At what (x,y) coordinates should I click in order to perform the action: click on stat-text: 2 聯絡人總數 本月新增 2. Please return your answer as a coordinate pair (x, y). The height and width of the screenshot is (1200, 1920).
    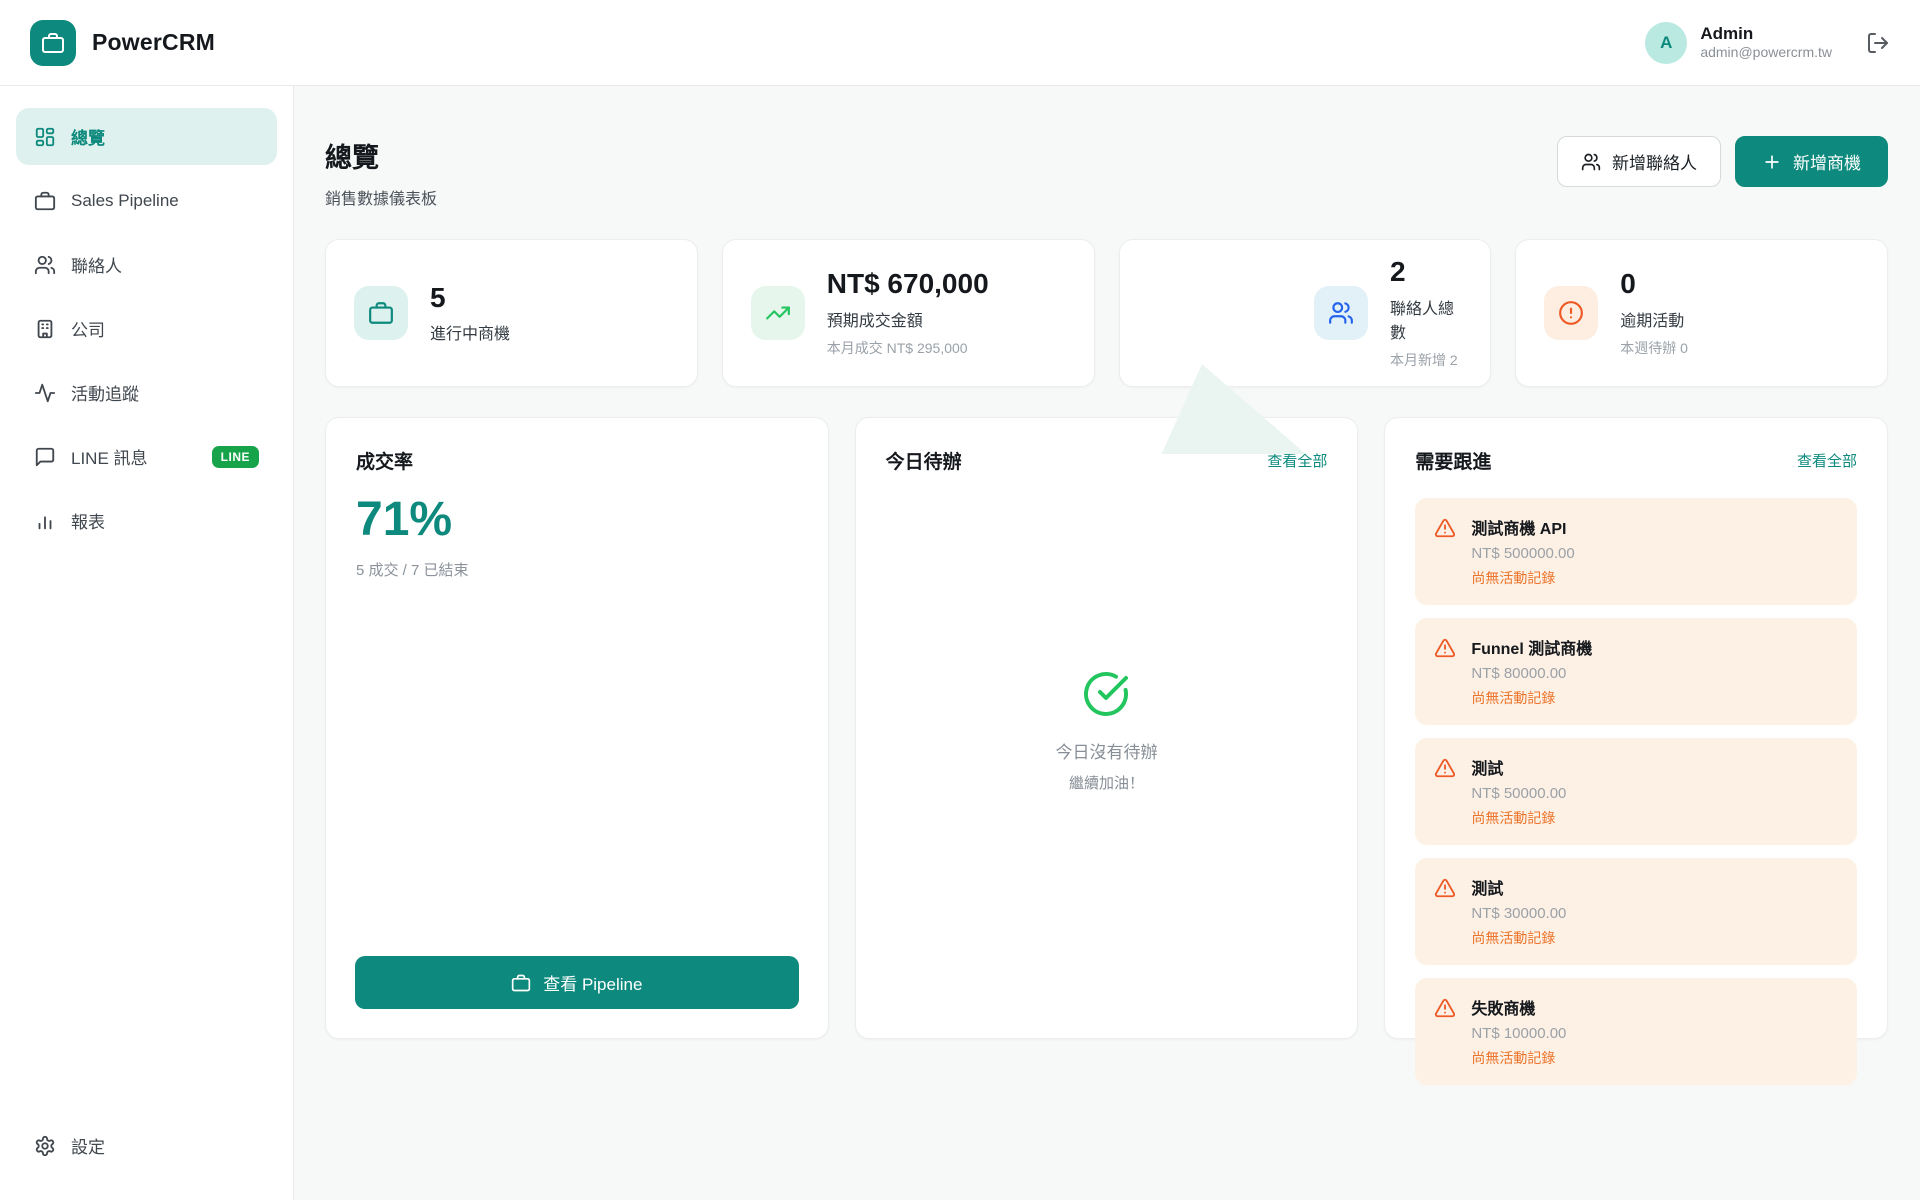
    Looking at the image, I should click on (1426, 312).